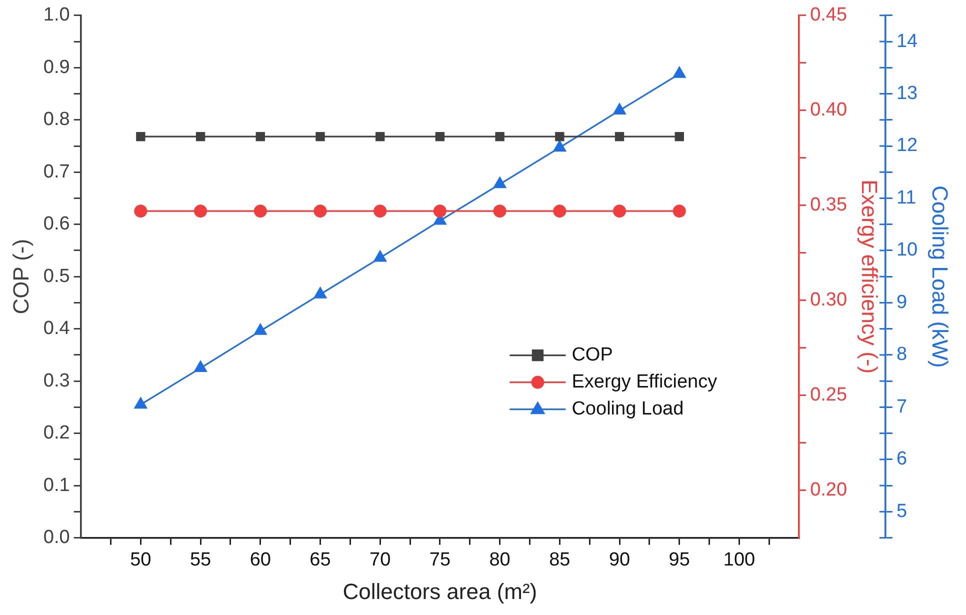  Describe the element at coordinates (141, 559) in the screenshot. I see `x-tick-label: 50` at that location.